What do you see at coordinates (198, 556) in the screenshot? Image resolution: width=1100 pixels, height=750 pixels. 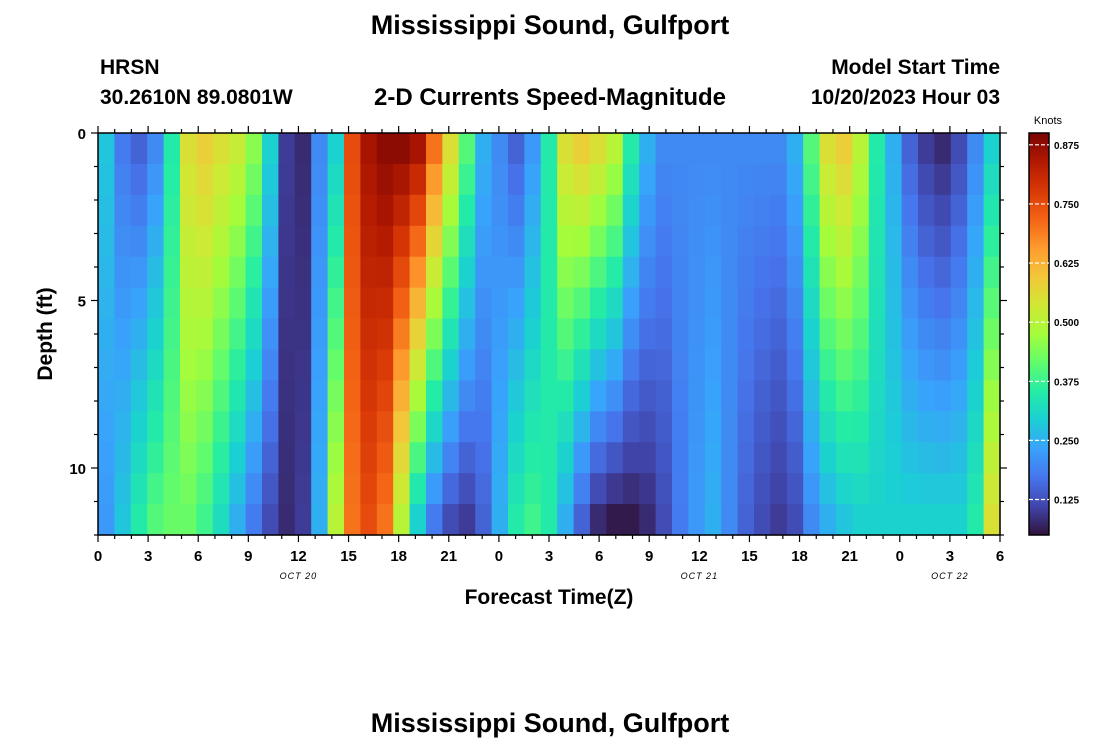 I see `x-tick-label: 6` at bounding box center [198, 556].